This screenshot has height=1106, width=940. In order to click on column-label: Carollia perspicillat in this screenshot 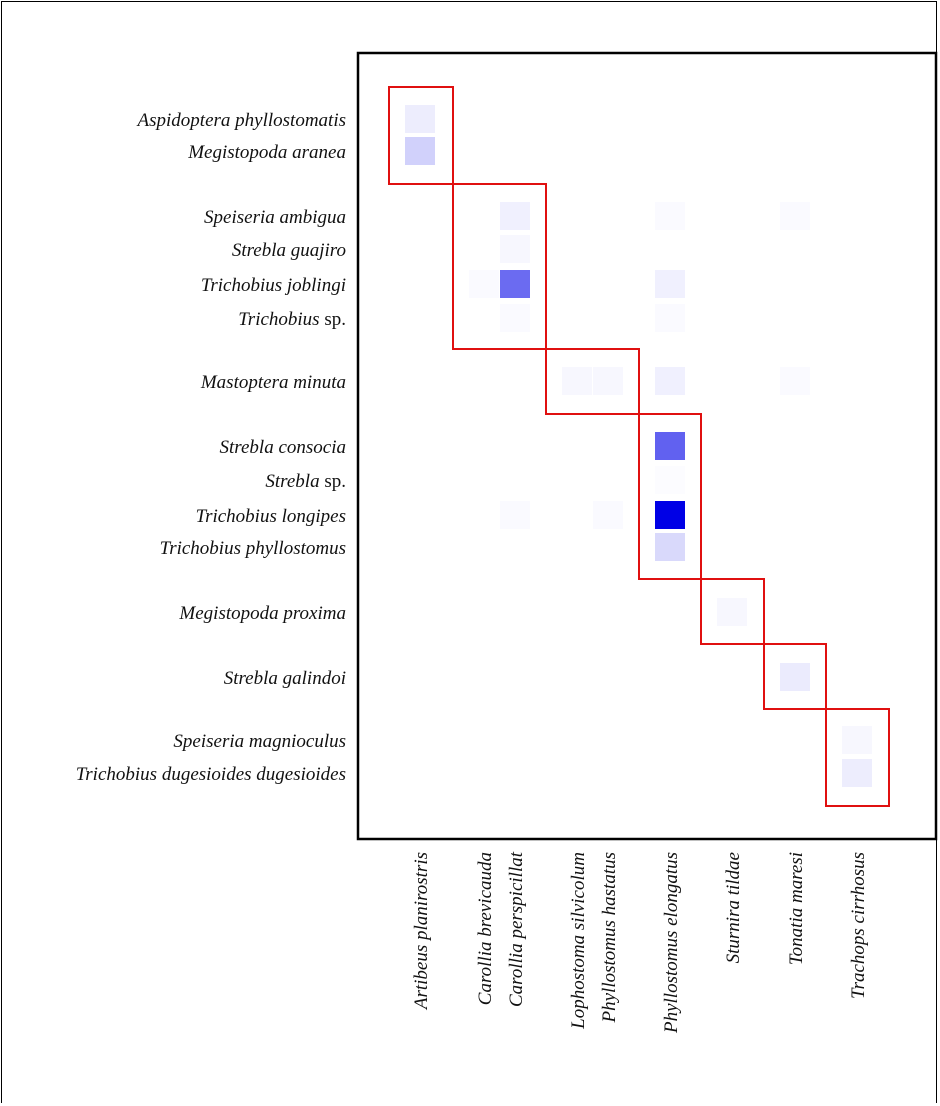, I will do `click(516, 929)`.